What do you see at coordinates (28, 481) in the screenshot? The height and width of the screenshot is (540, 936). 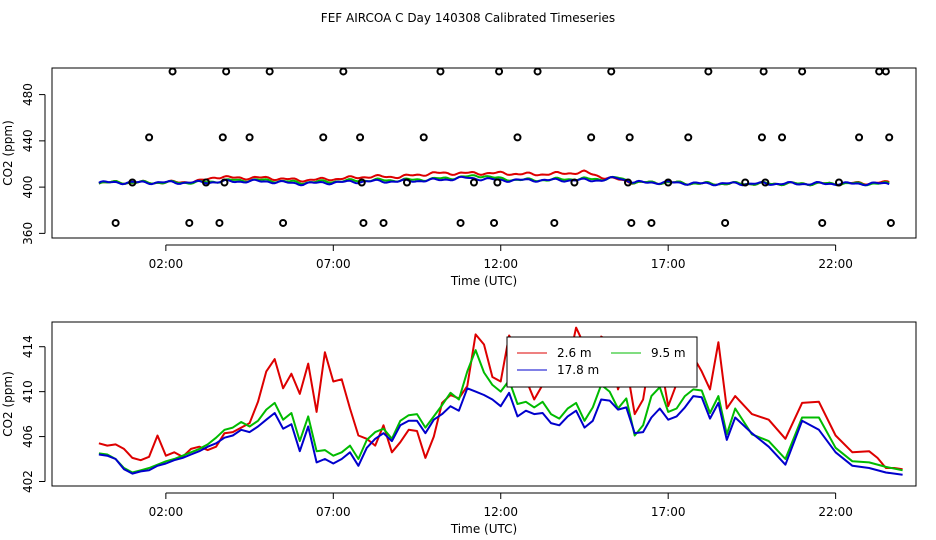 I see `y-tick-label: 402` at bounding box center [28, 481].